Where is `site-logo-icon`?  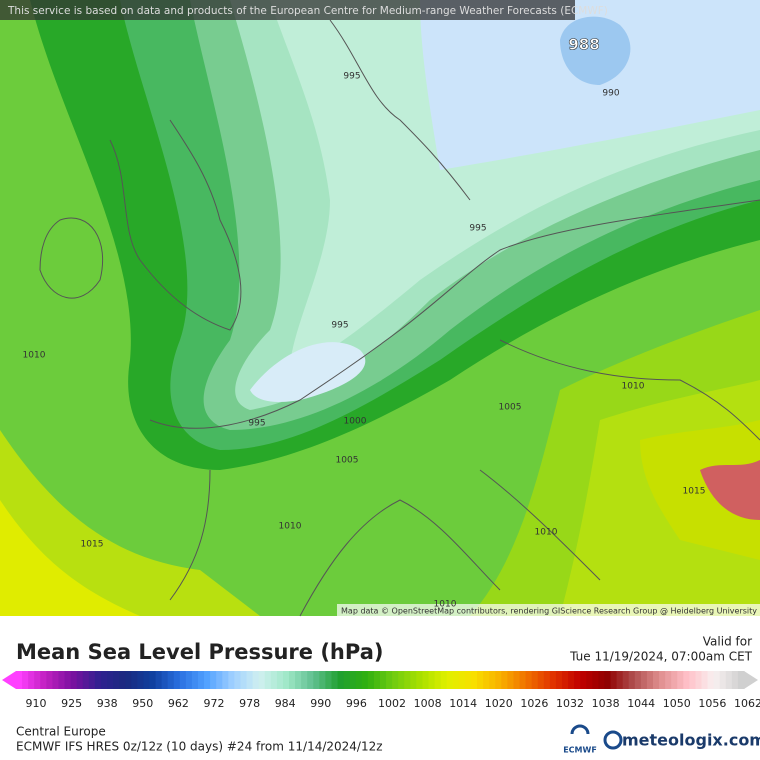 site-logo-icon is located at coordinates (613, 740).